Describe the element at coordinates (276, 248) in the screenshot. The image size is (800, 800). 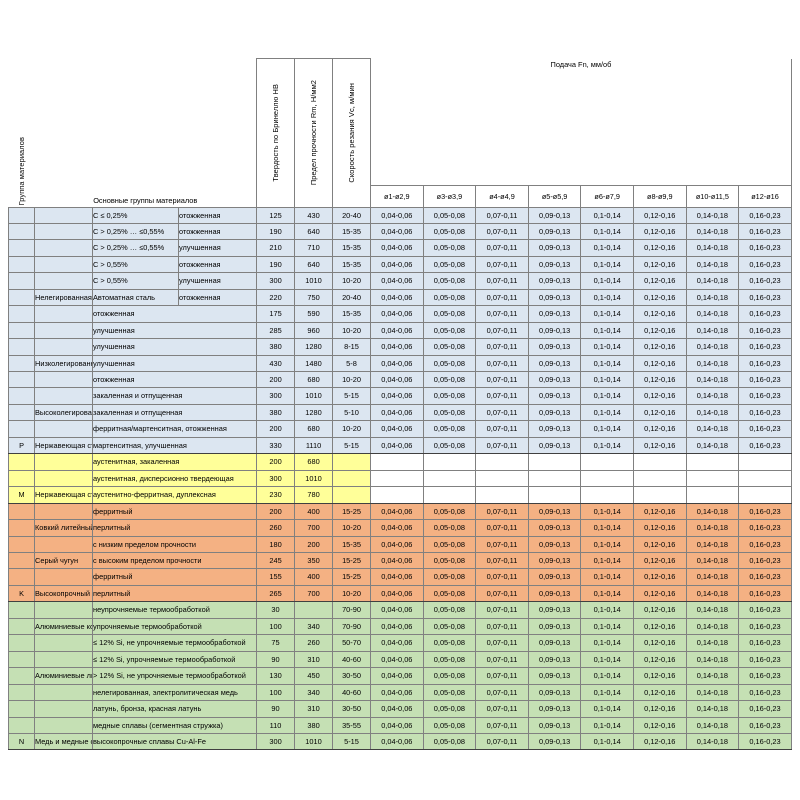
I see `cell-hardness: 210` at that location.